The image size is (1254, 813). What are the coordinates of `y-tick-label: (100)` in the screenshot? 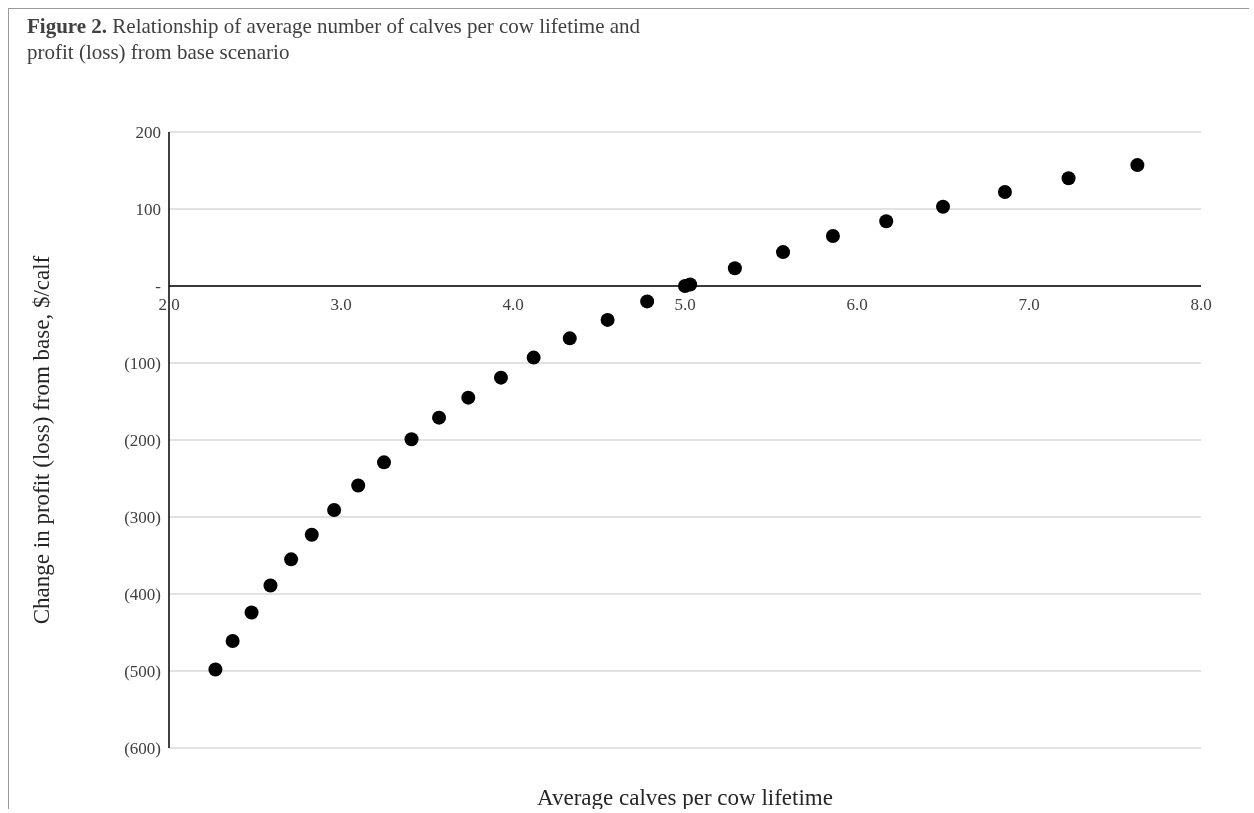 It's located at (142, 364).